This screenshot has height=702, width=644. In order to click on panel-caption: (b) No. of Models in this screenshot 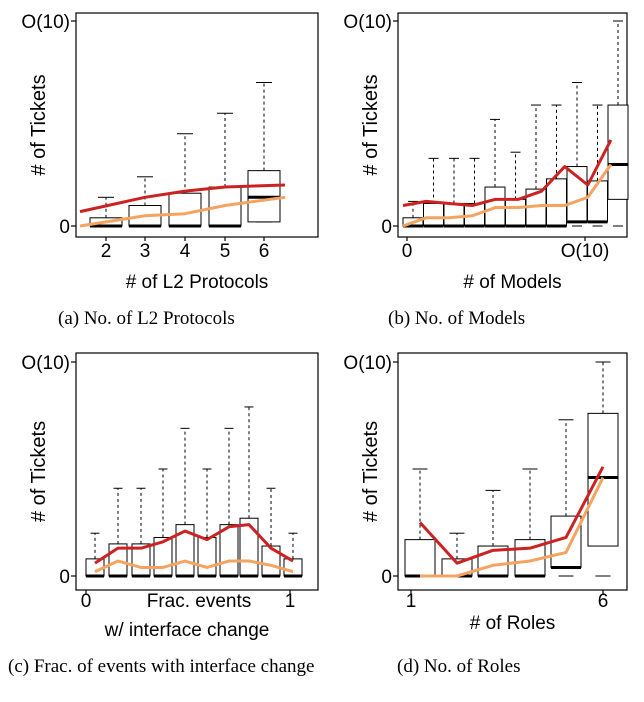, I will do `click(457, 318)`.